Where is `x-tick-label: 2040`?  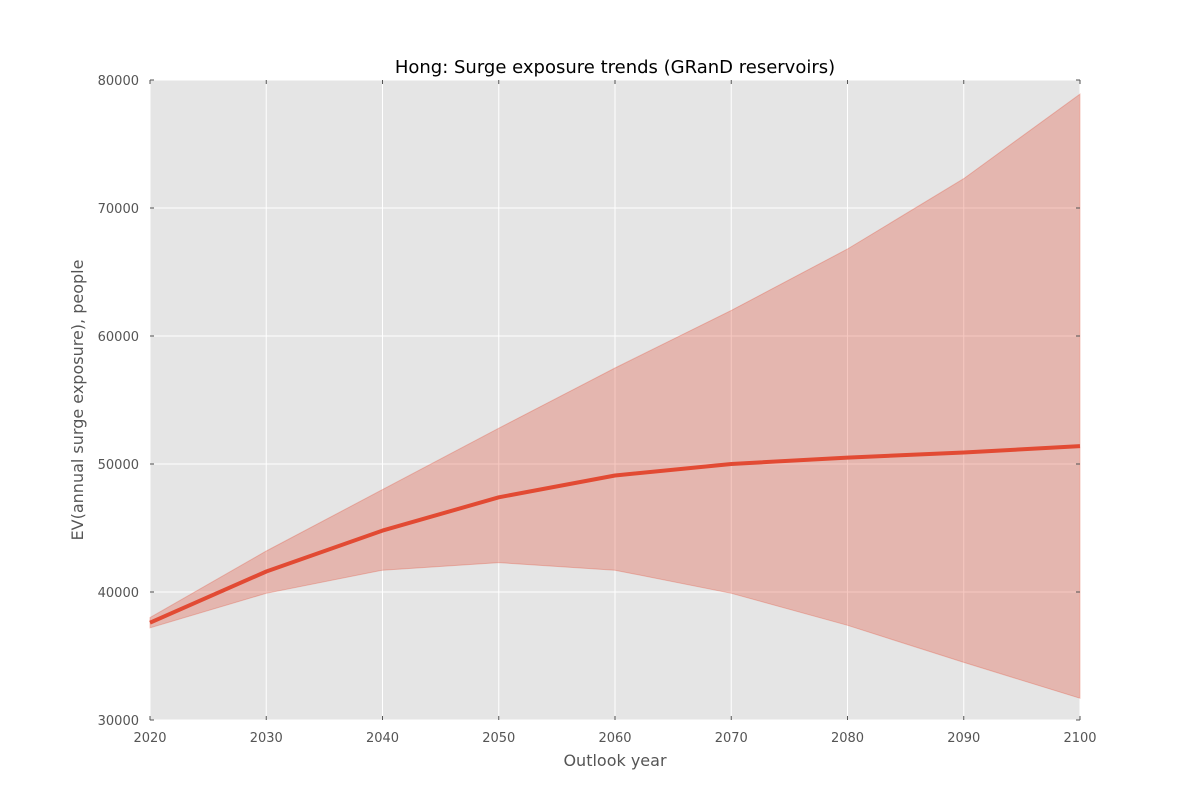 x-tick-label: 2040 is located at coordinates (382, 738).